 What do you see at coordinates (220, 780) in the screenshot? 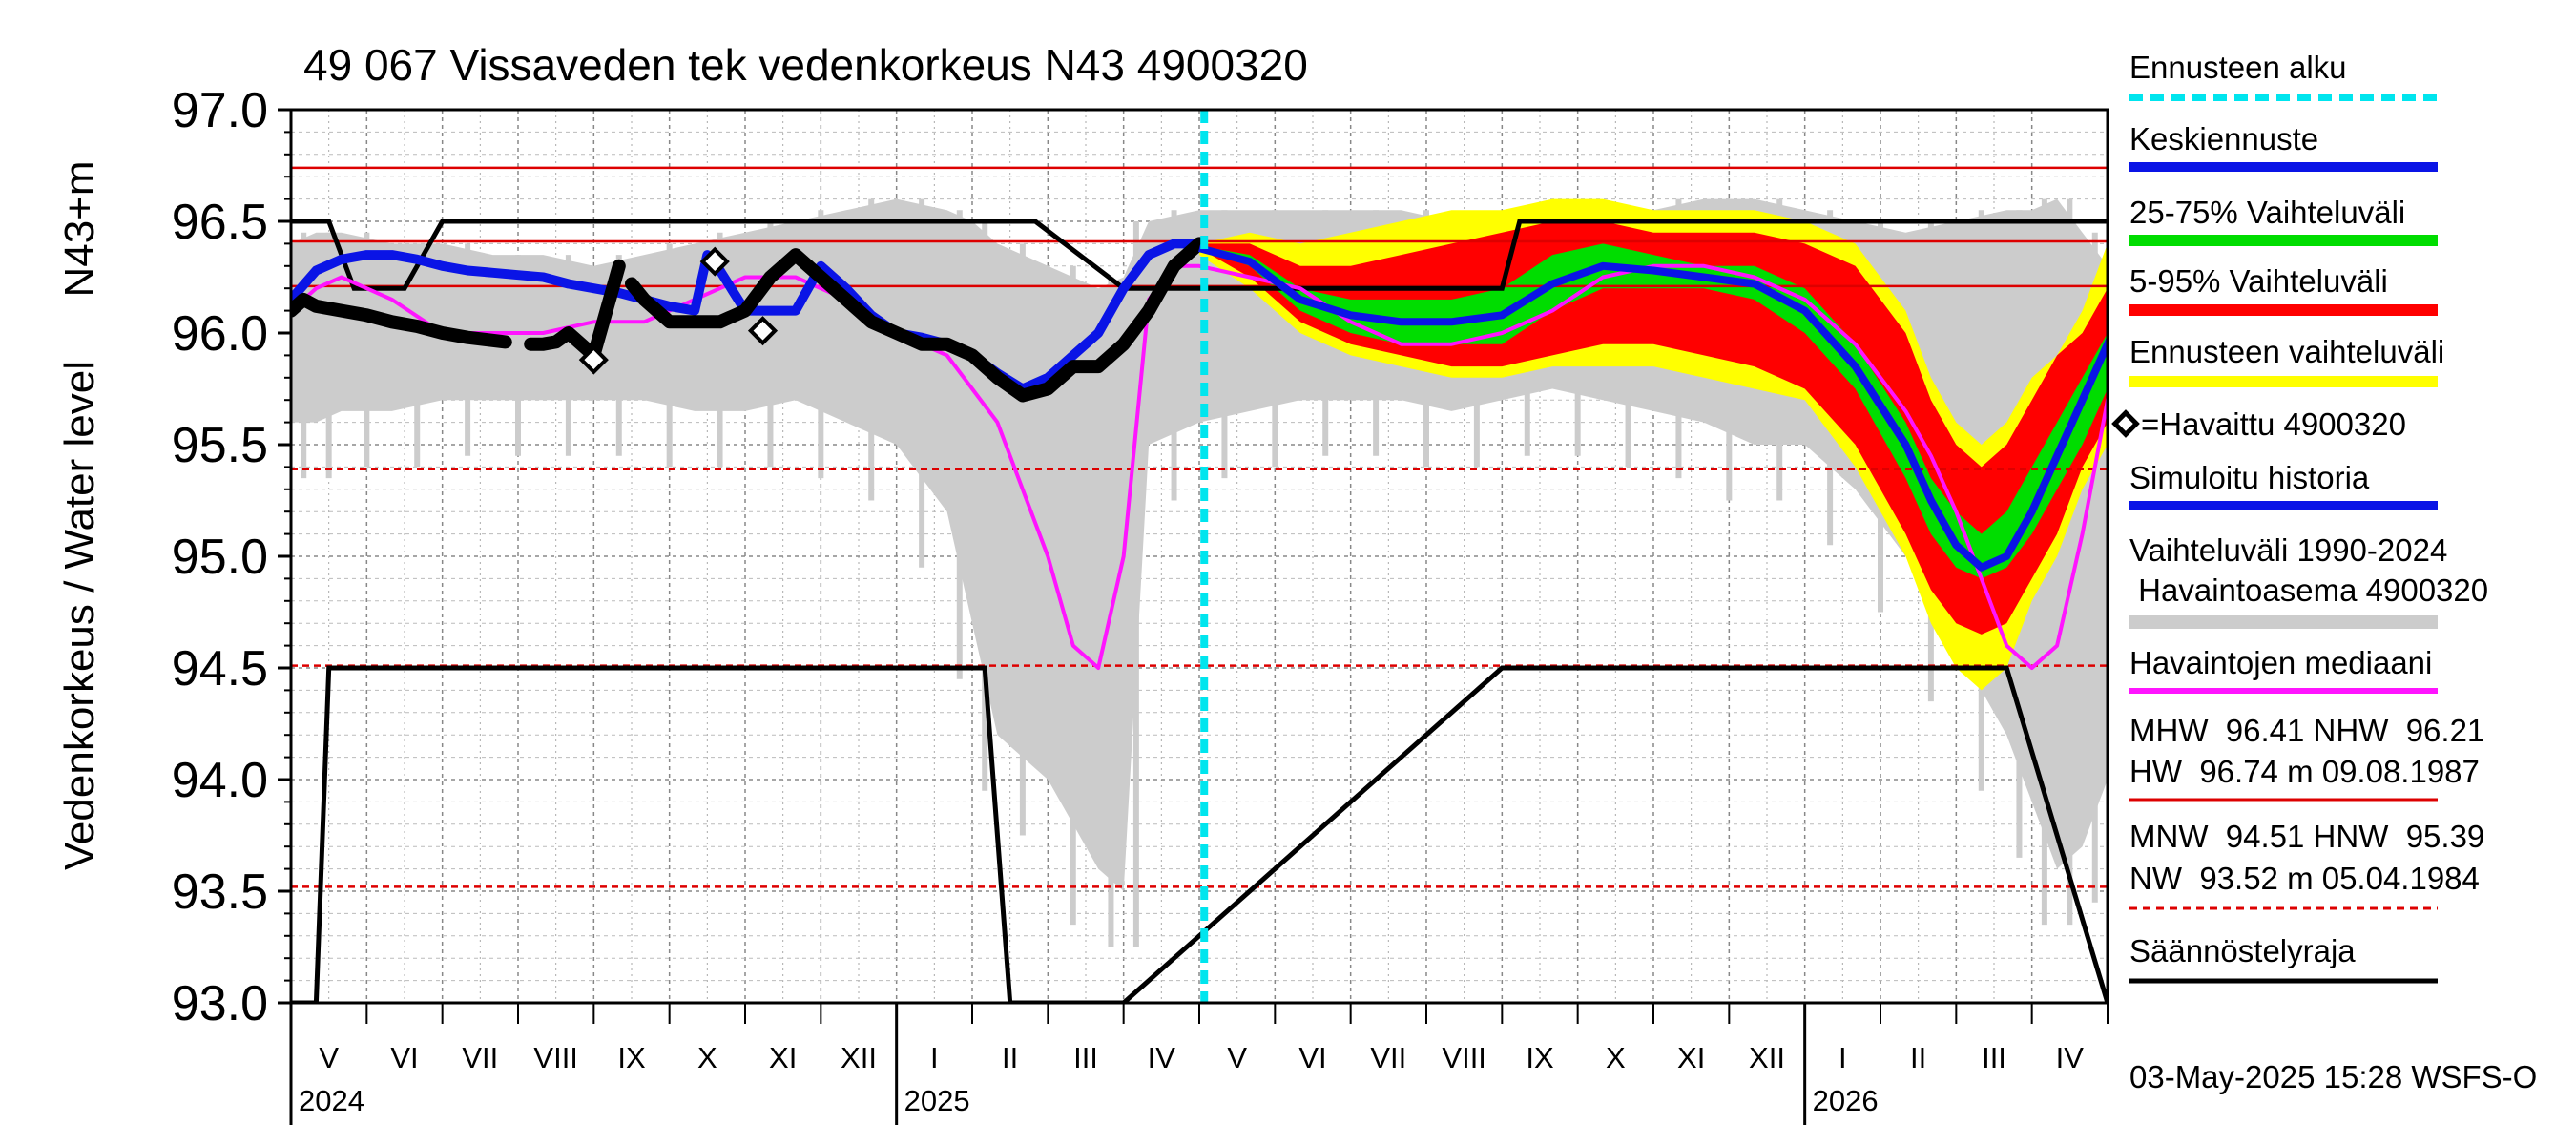
I see `y-tick-label: 94.0` at bounding box center [220, 780].